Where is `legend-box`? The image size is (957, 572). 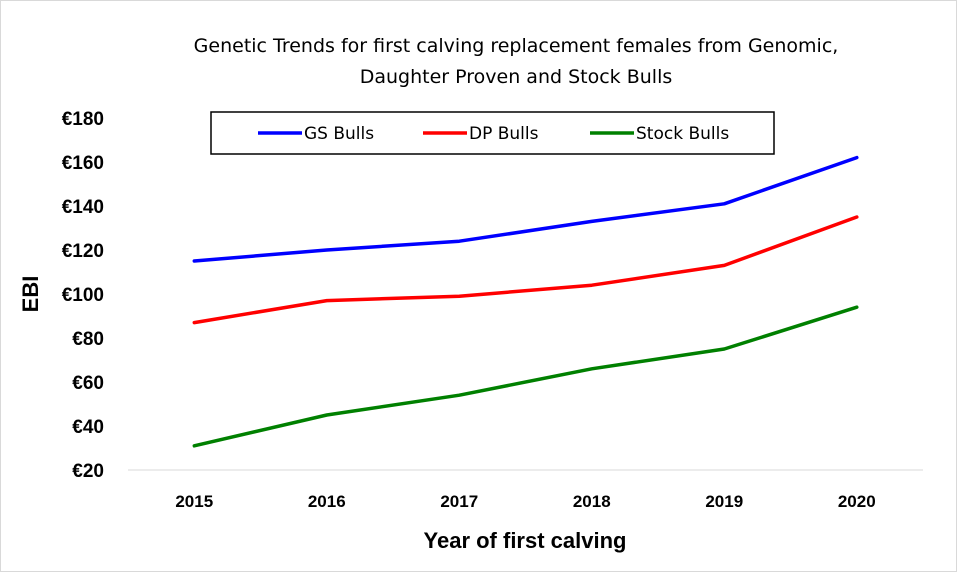
legend-box is located at coordinates (492, 133).